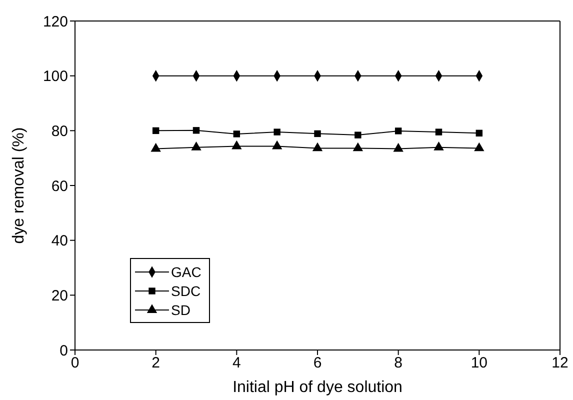  I want to click on x-tick-label: 2, so click(156, 363).